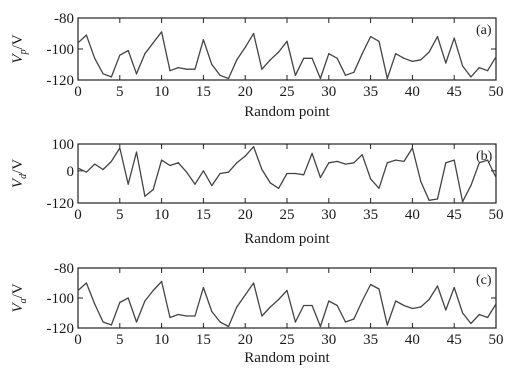 The height and width of the screenshot is (371, 509). I want to click on x-tick-label: 50, so click(496, 340).